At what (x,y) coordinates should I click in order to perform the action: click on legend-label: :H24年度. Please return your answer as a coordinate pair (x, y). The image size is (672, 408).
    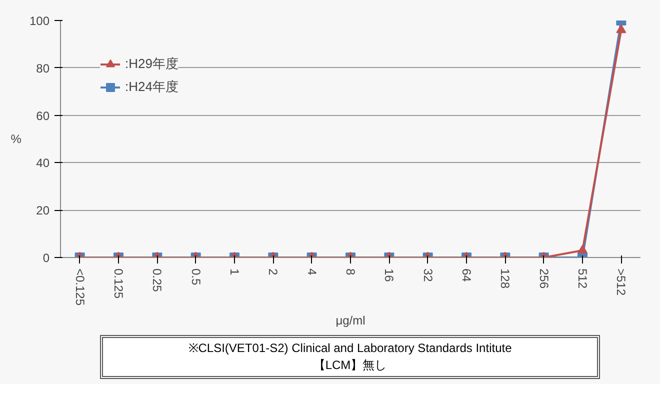
    Looking at the image, I should click on (151, 87).